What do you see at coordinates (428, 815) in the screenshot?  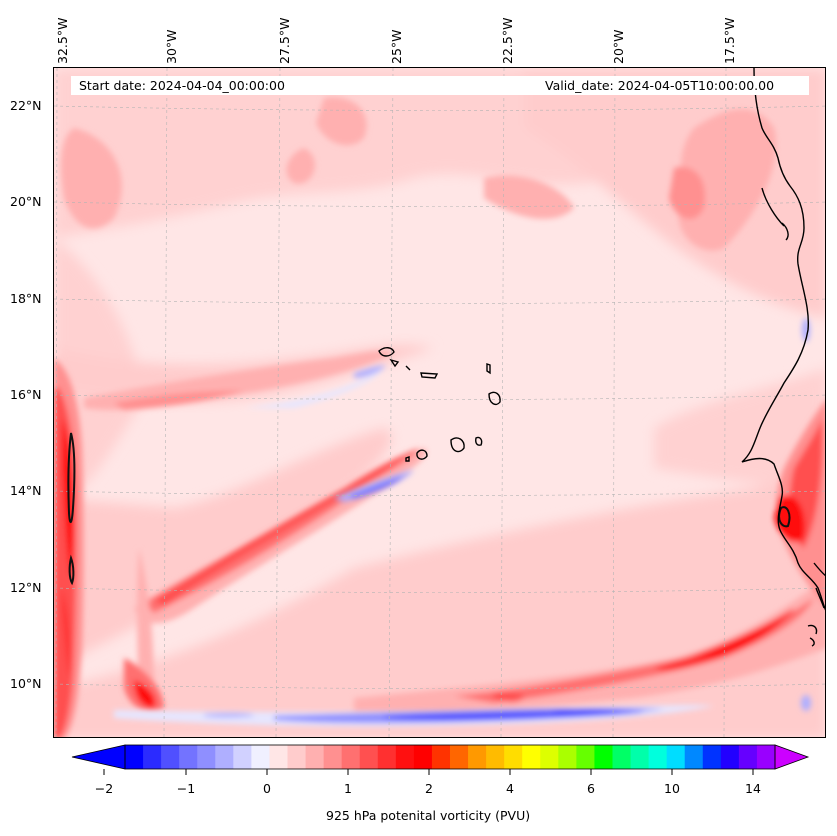 I see `colorbar-label: 925 hPa potenital vorticity (PVU)` at bounding box center [428, 815].